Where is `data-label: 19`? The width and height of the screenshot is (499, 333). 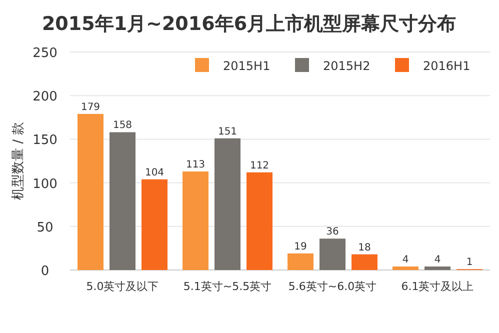
data-label: 19 is located at coordinates (300, 246).